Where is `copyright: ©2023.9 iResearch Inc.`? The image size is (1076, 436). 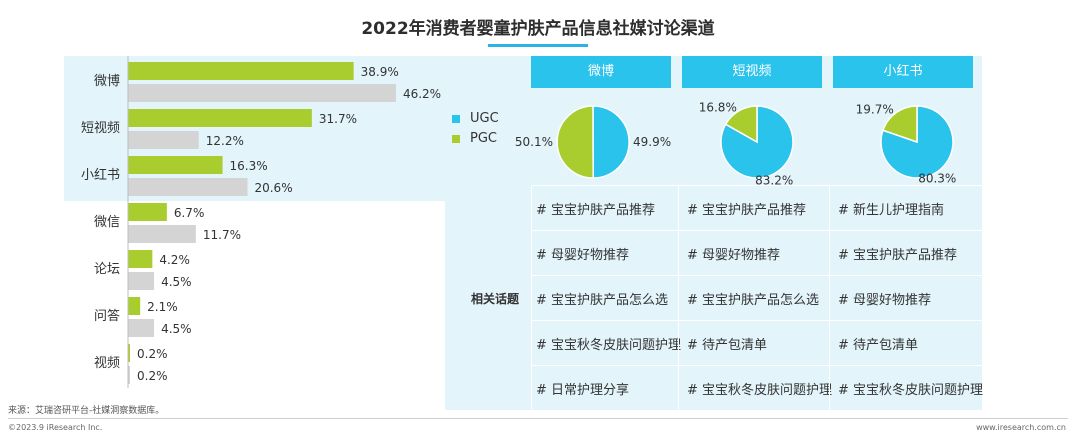 copyright: ©2023.9 iResearch Inc. is located at coordinates (55, 427).